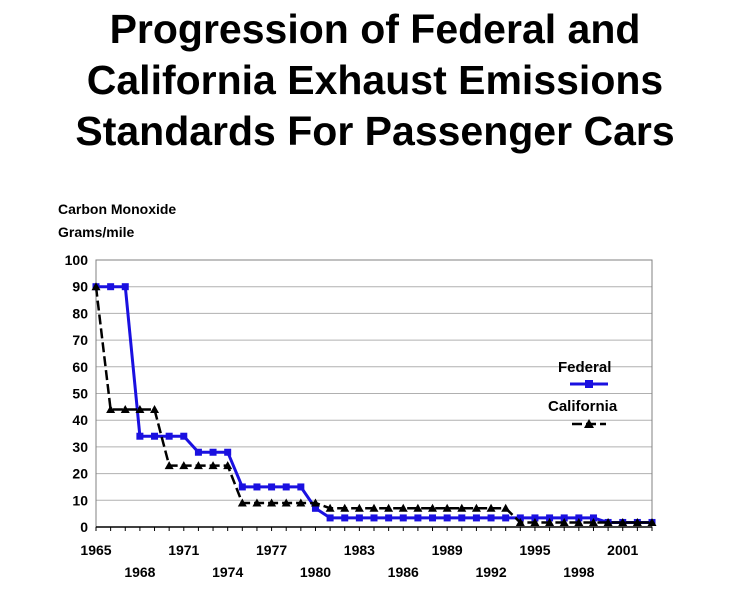  I want to click on y-tick-label: 50, so click(80, 394).